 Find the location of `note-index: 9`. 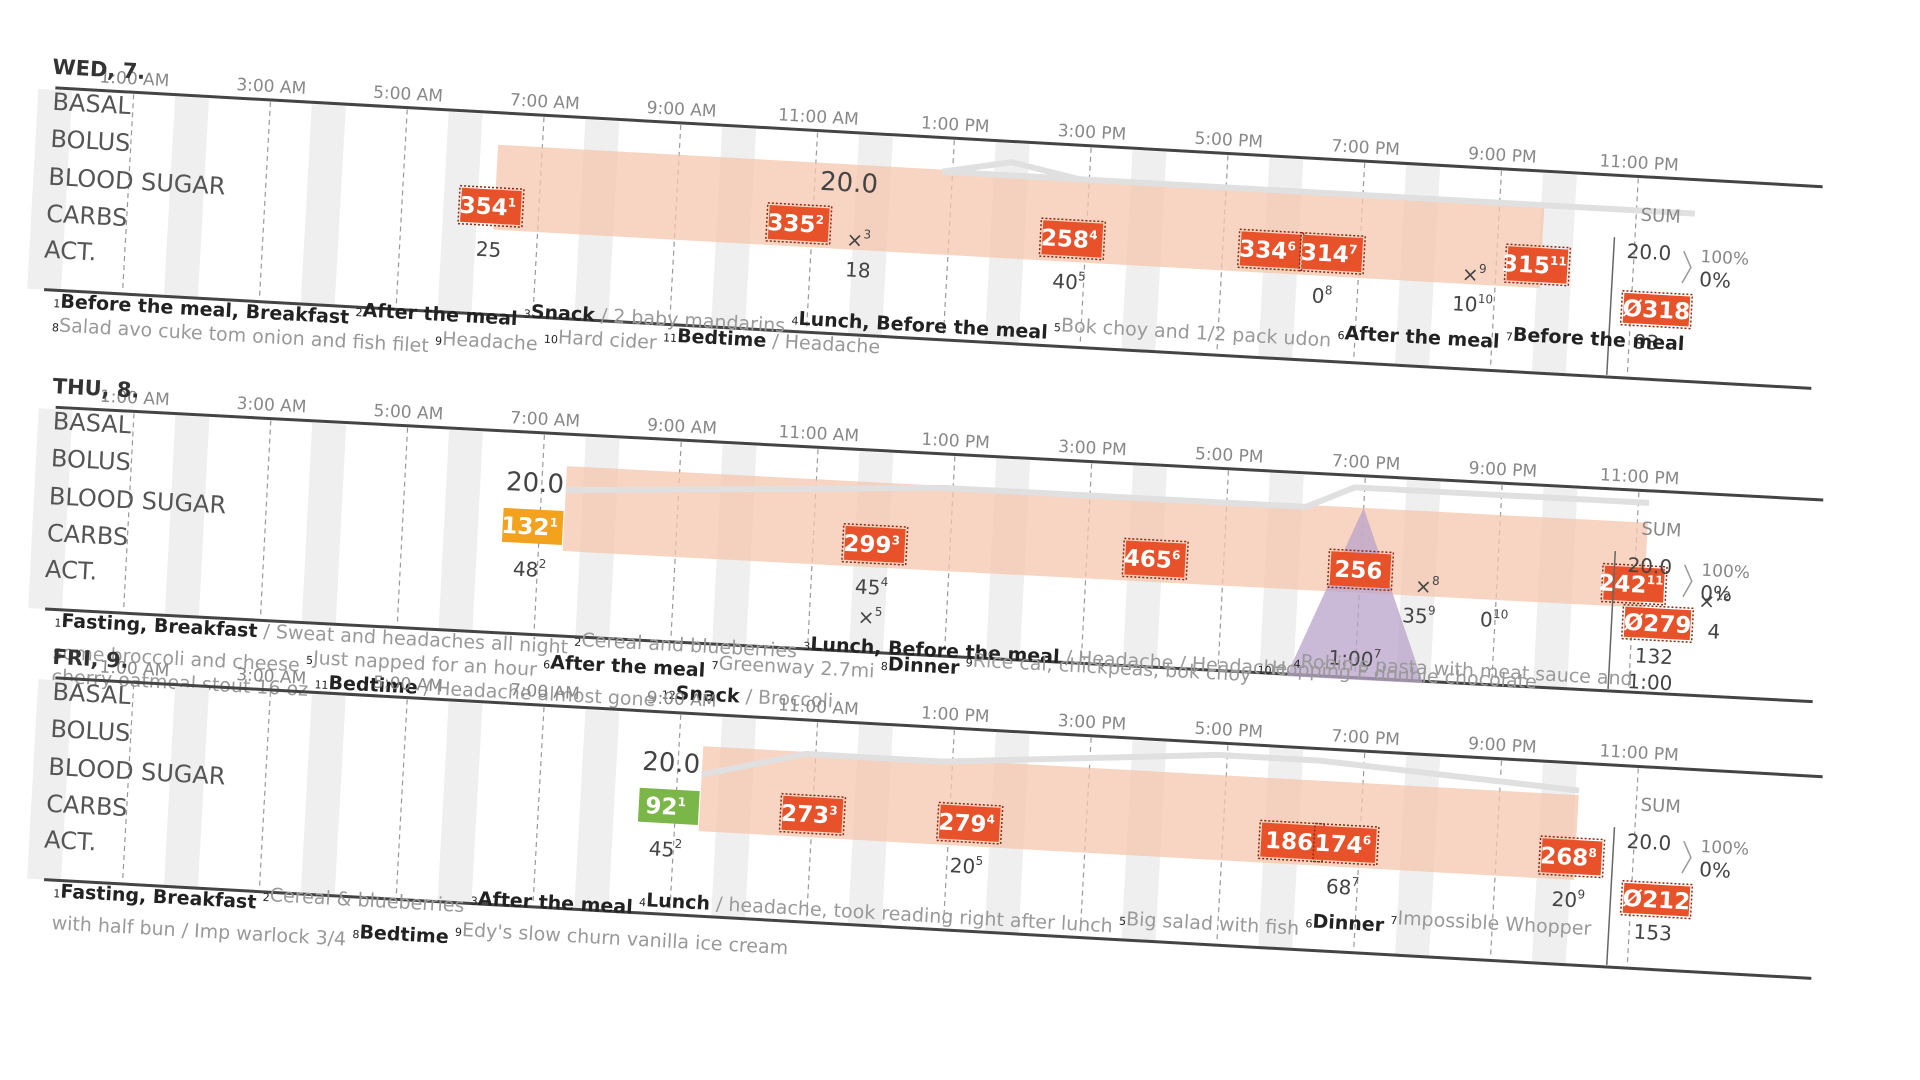

note-index: 9 is located at coordinates (1581, 894).